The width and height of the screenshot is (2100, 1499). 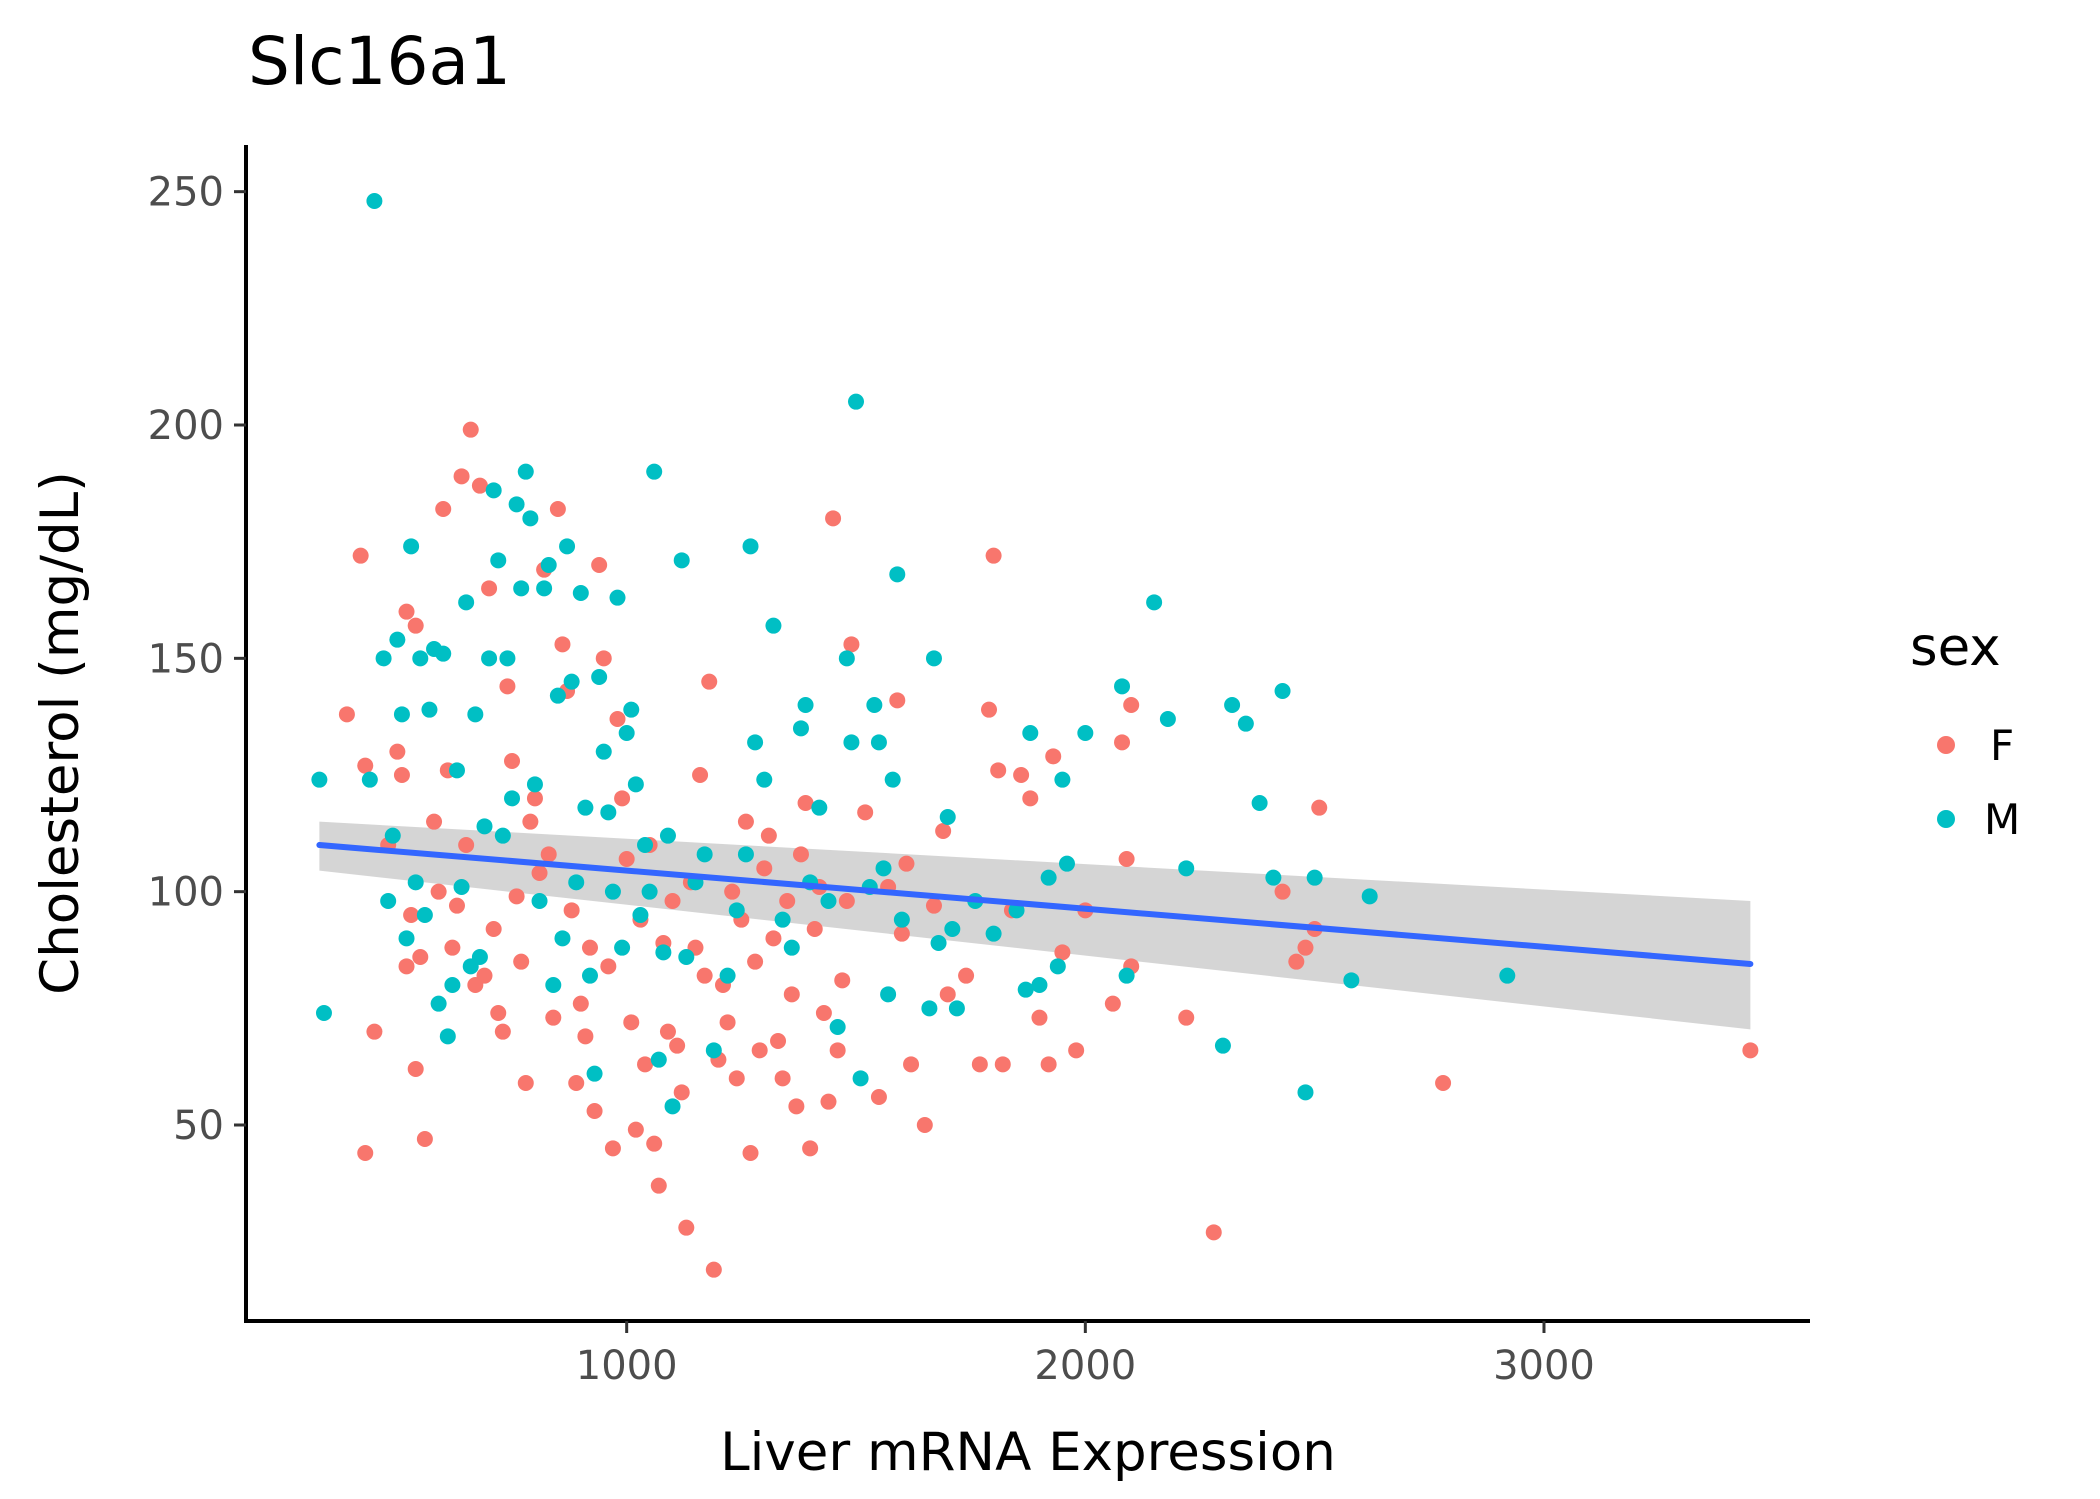 I want to click on legend-label-f: F, so click(x=2002, y=745).